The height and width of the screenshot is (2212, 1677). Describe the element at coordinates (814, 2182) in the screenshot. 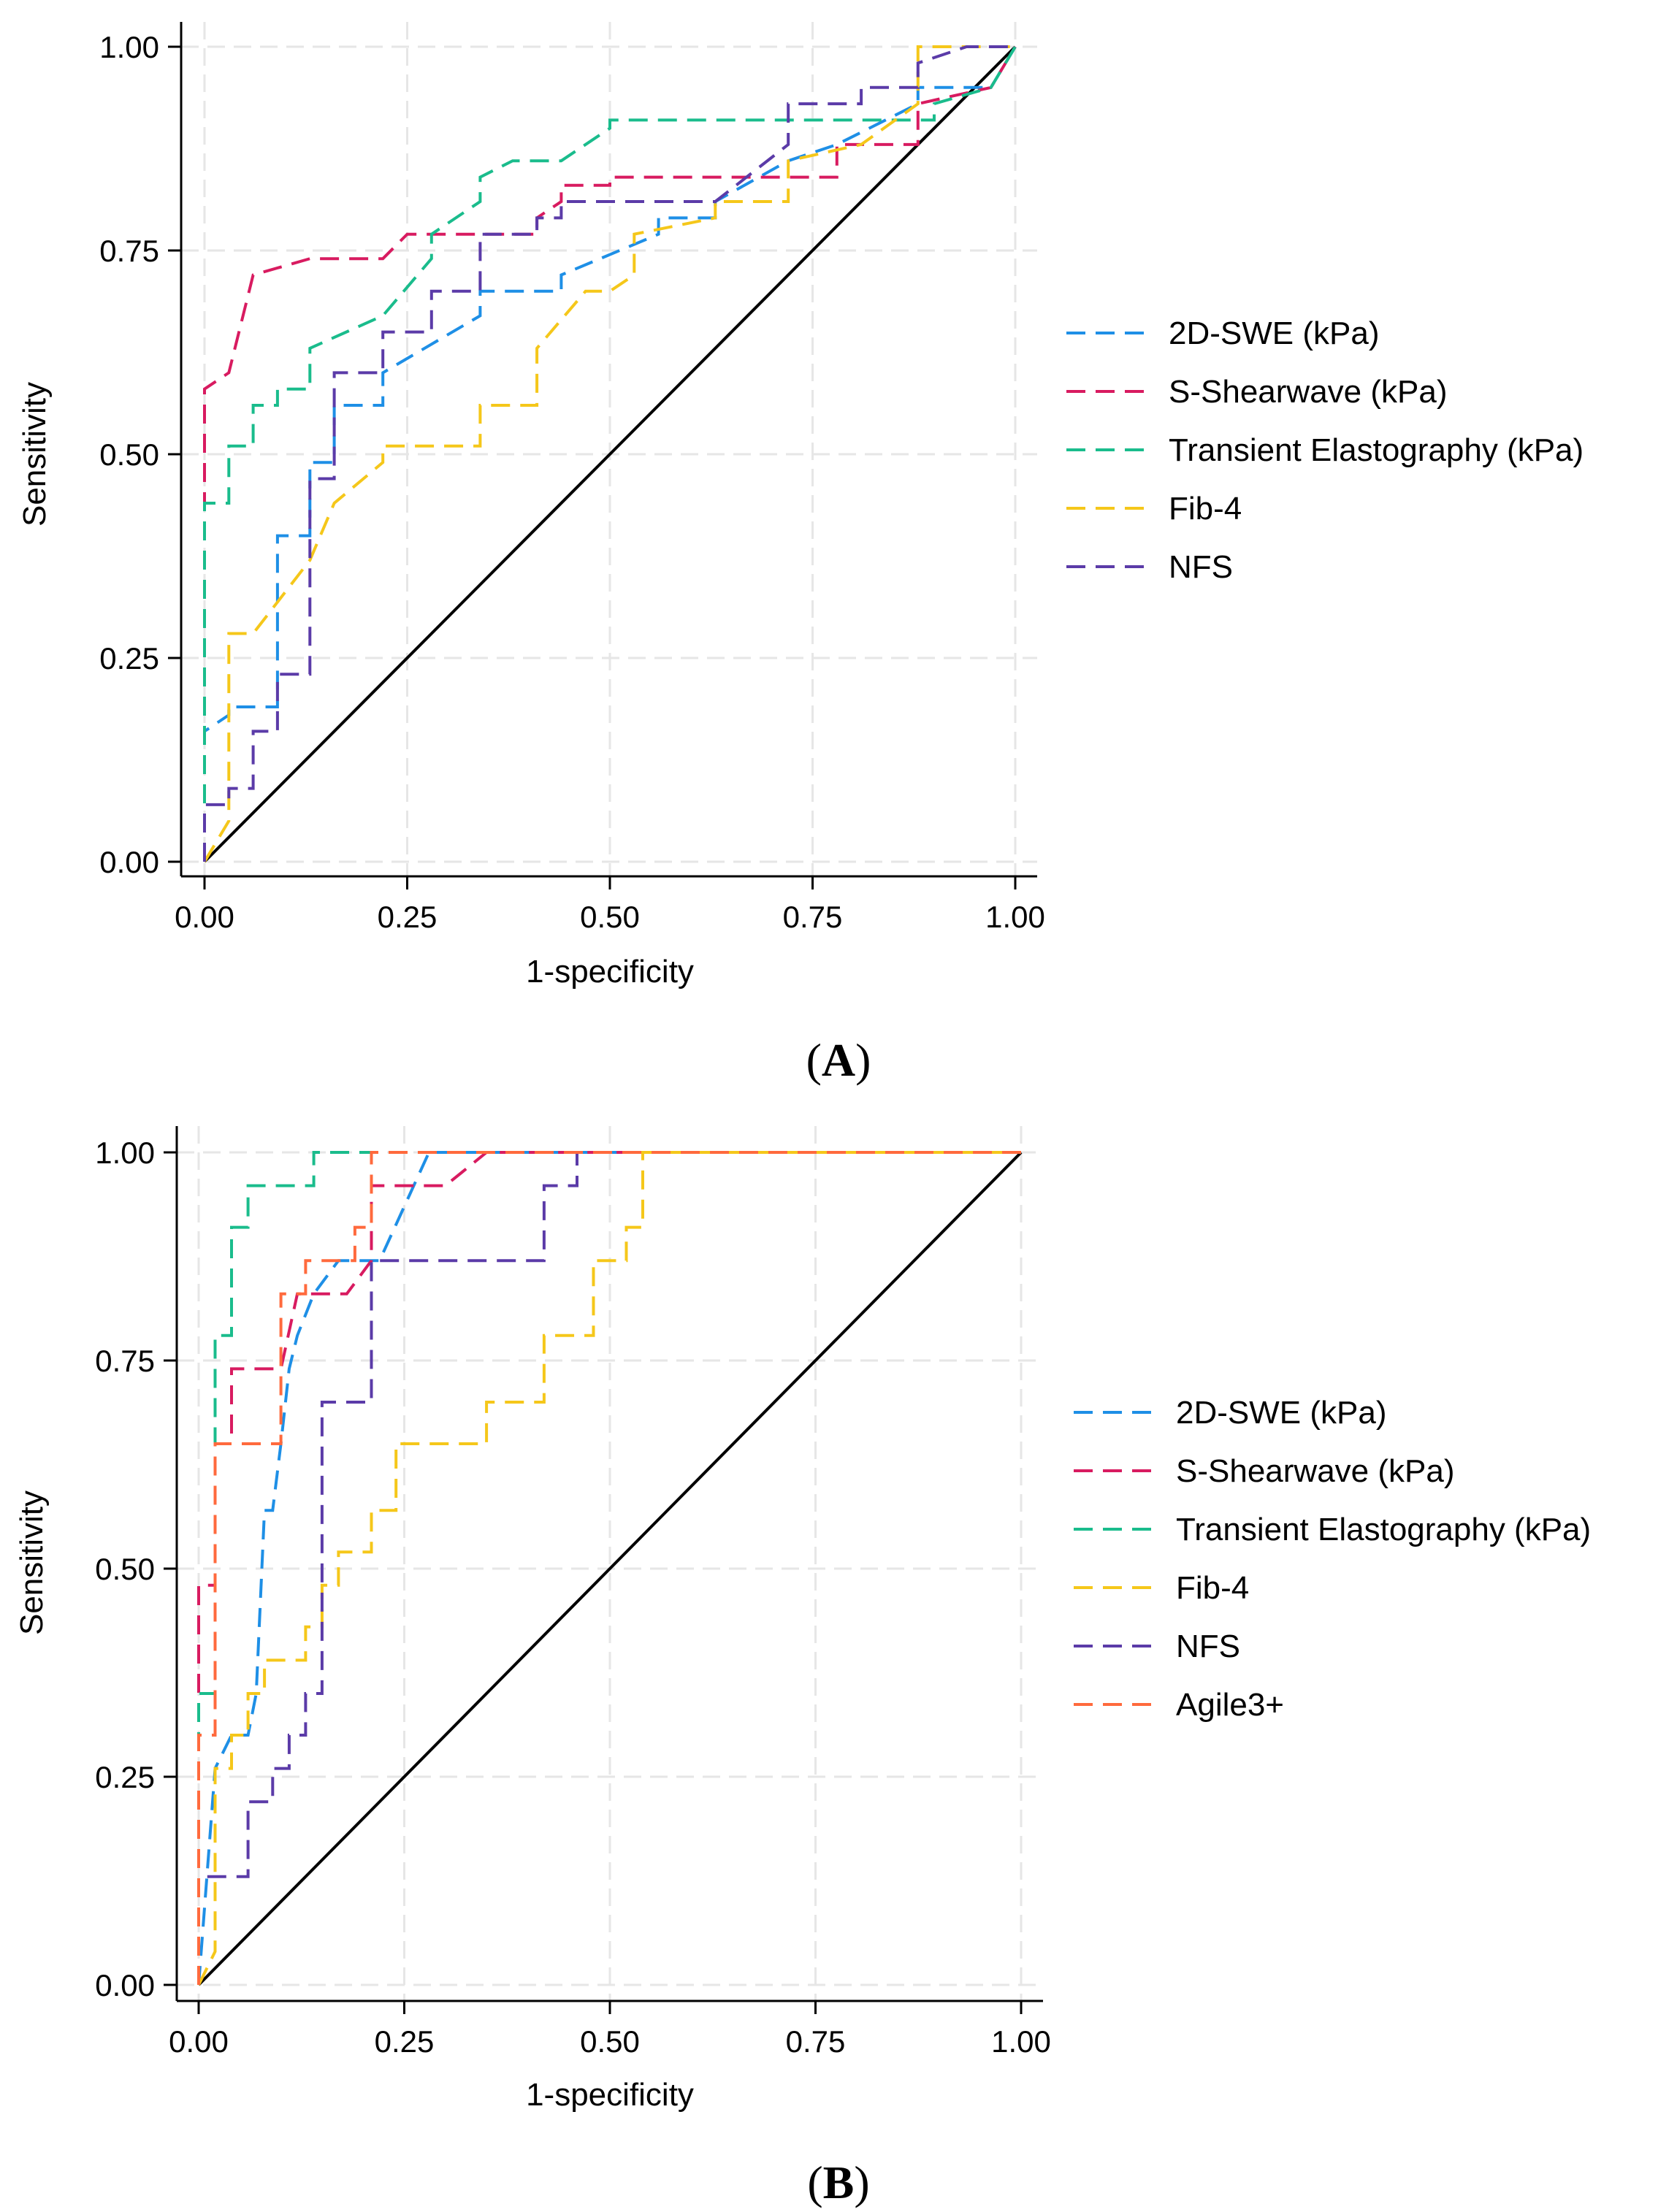

I see `panel-label-b-open: (` at that location.